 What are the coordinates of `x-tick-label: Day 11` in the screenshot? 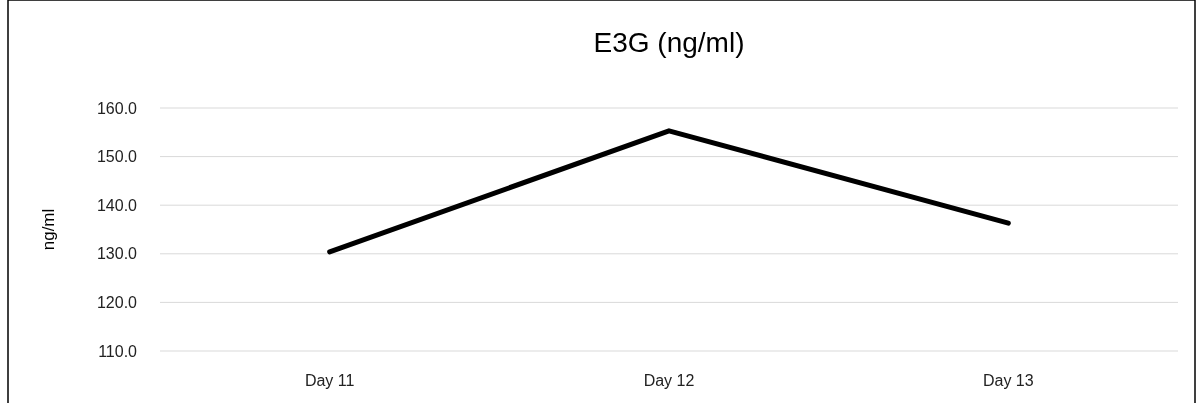 It's located at (329, 380).